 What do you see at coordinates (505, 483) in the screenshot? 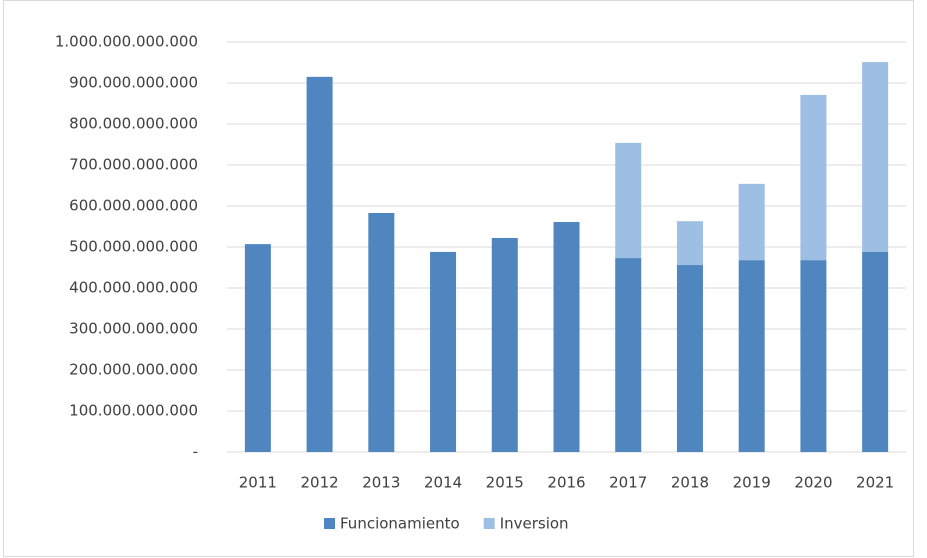
I see `x-tick-label: 2015` at bounding box center [505, 483].